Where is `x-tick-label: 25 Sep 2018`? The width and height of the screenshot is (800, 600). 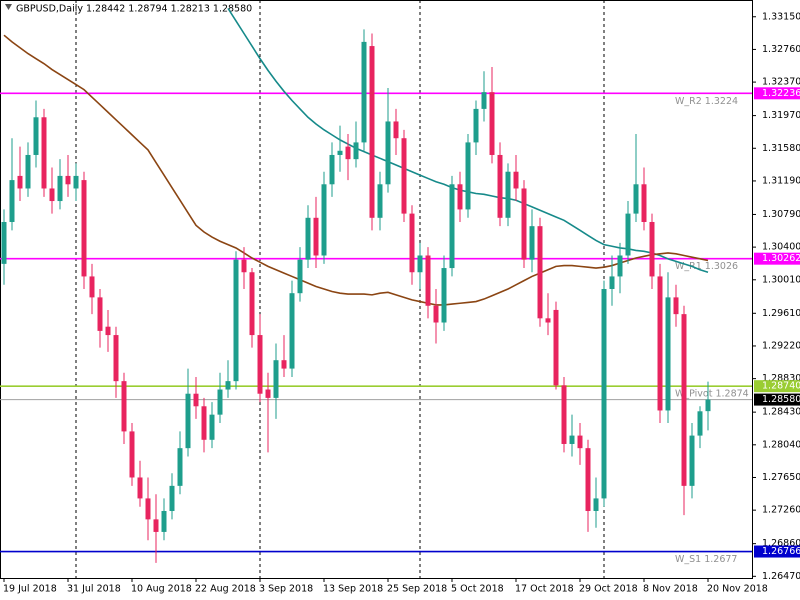 x-tick-label: 25 Sep 2018 is located at coordinates (417, 589).